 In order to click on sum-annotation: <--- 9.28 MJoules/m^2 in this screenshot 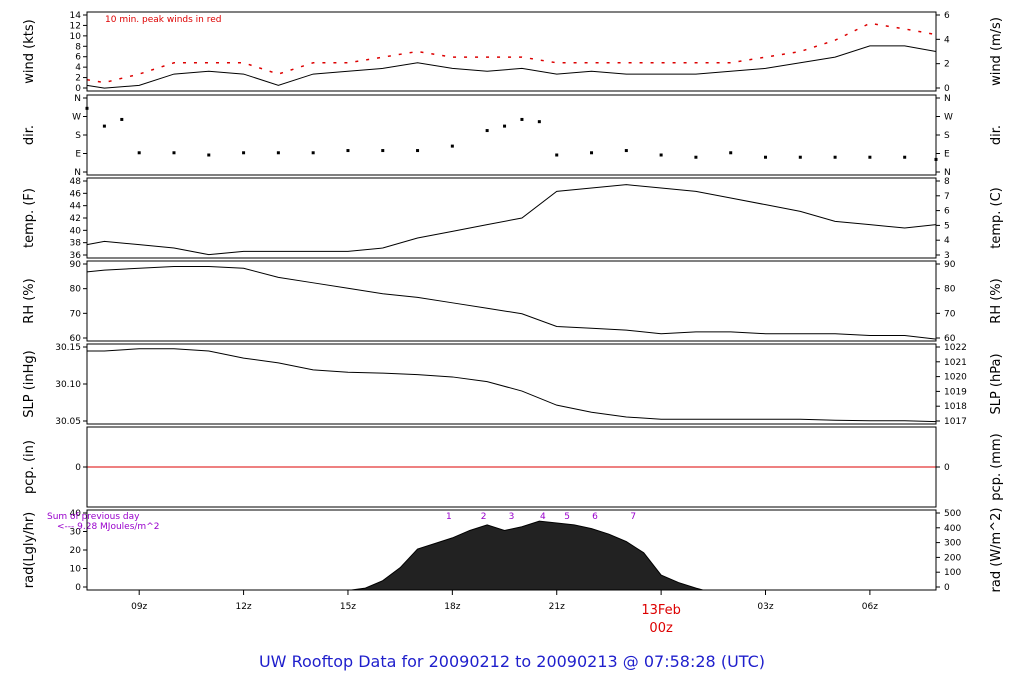, I will do `click(108, 527)`.